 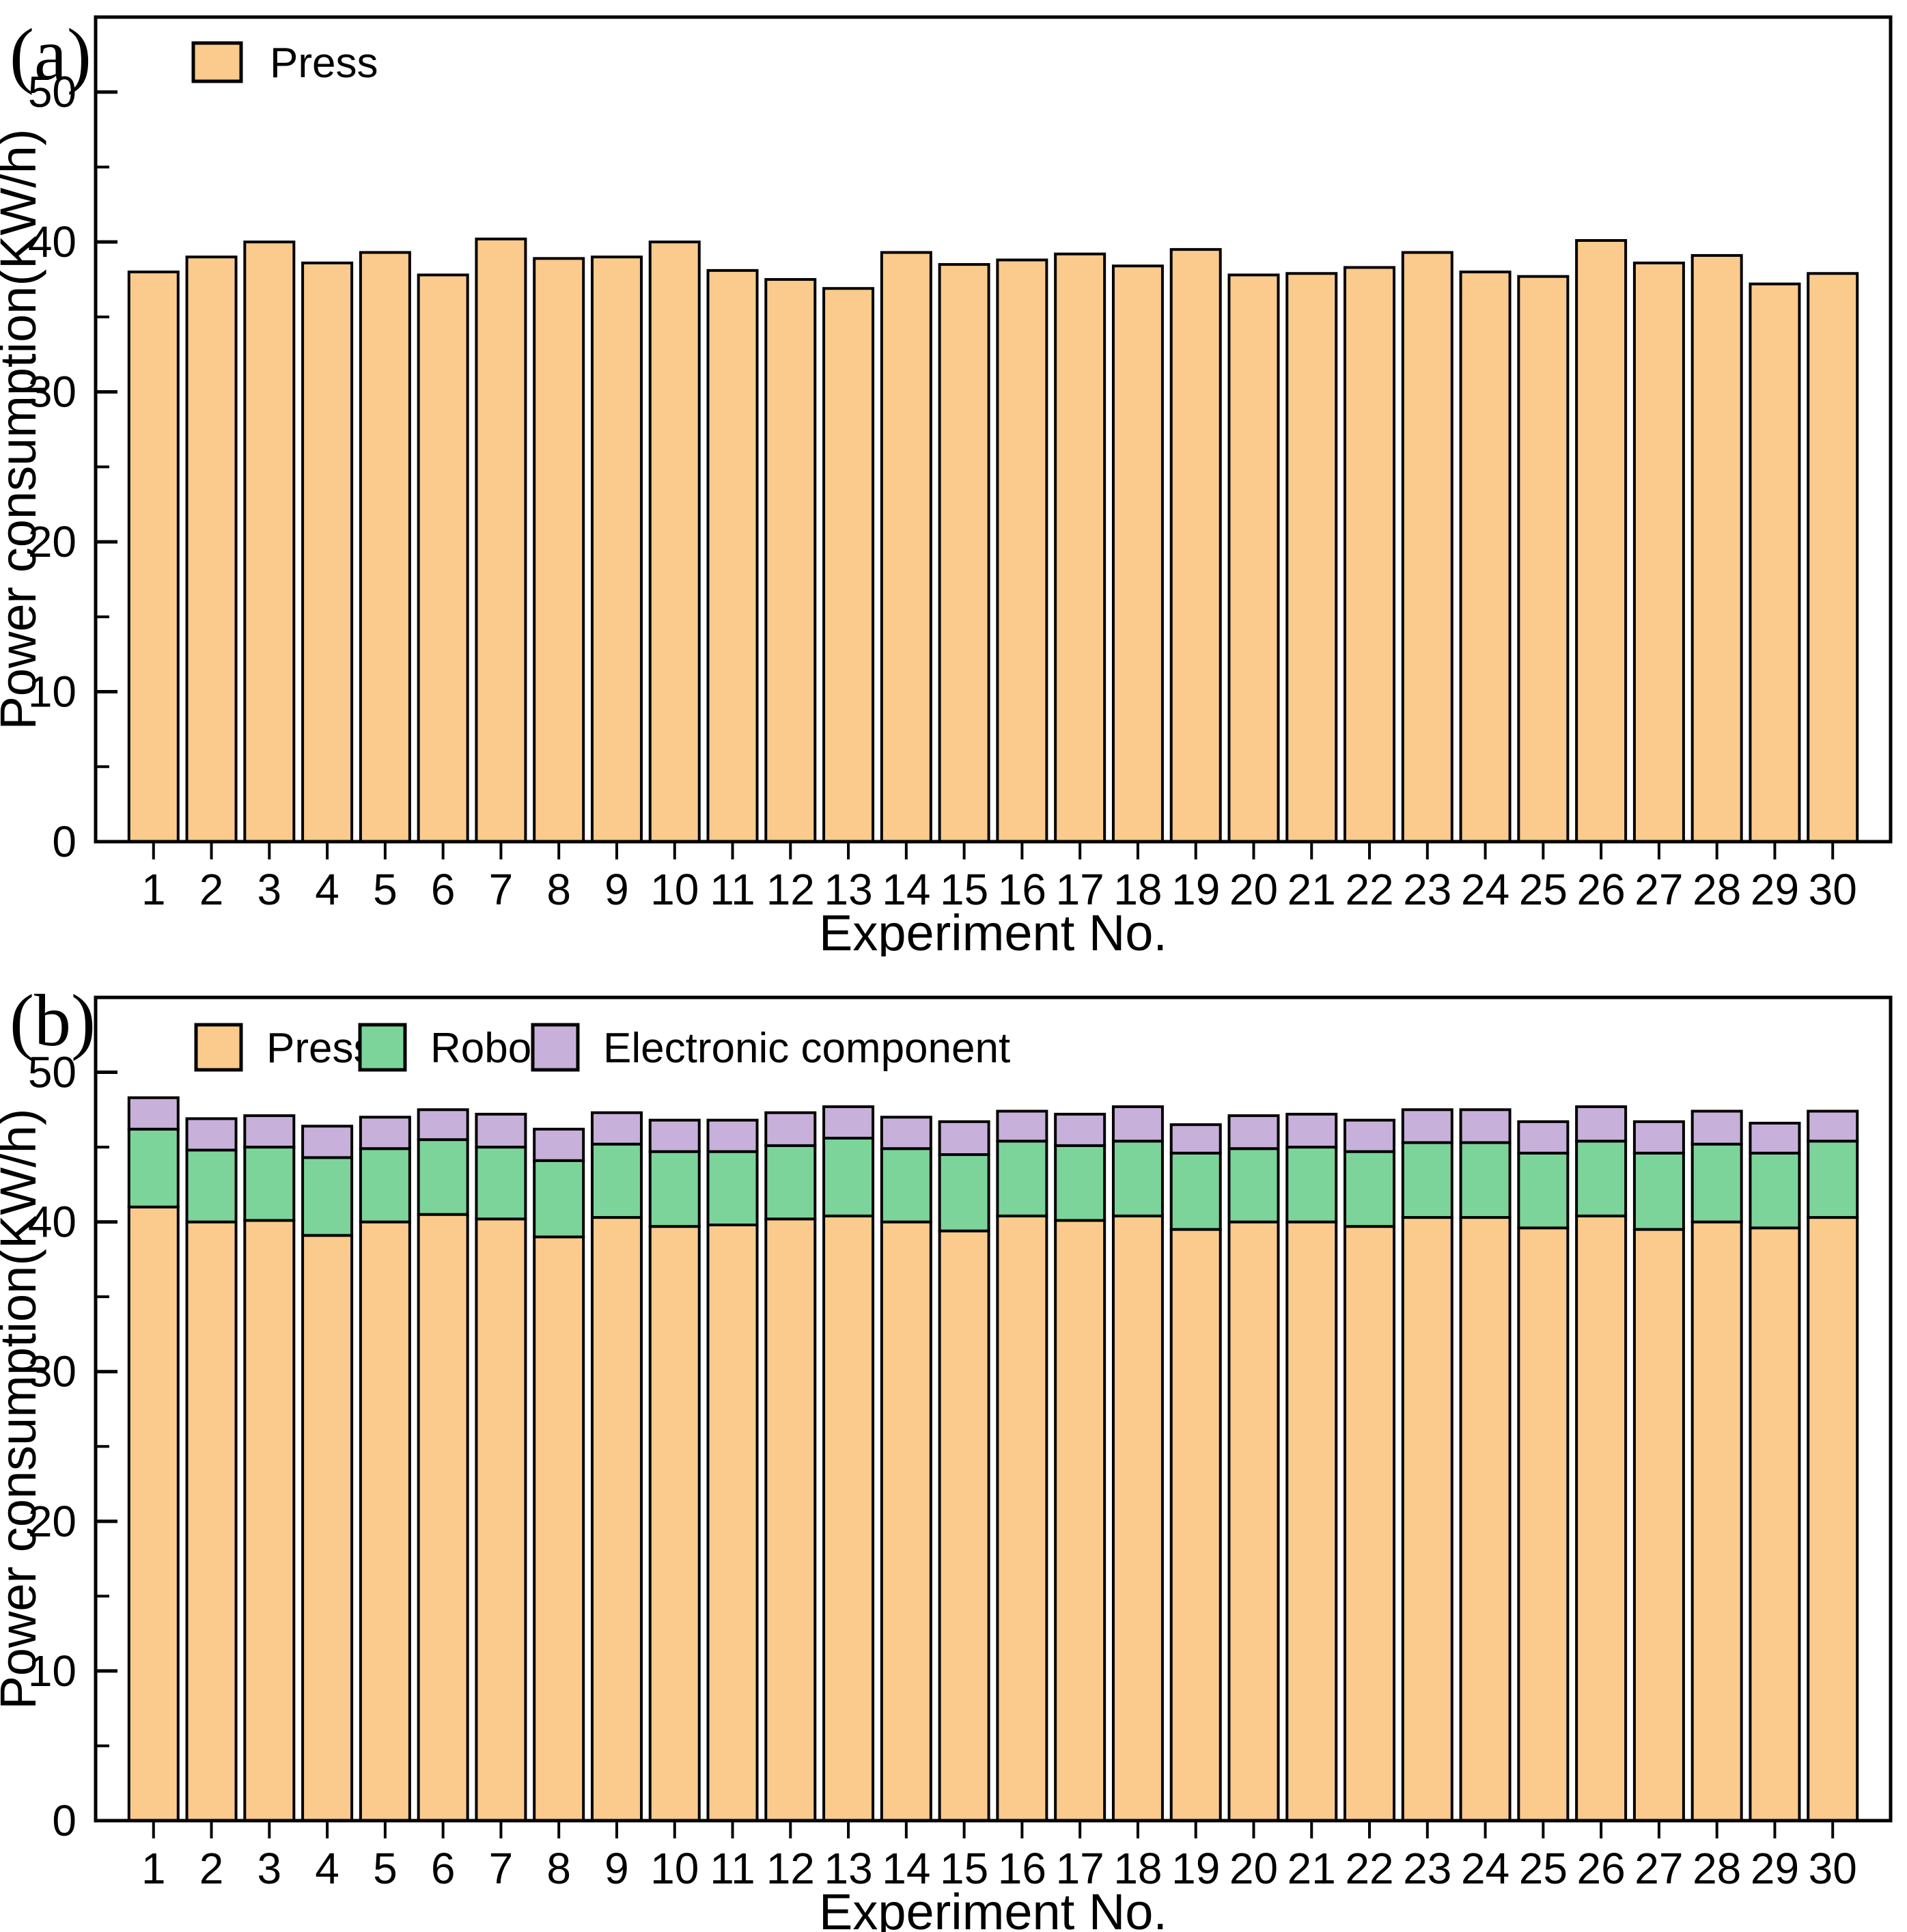 What do you see at coordinates (52, 1521) in the screenshot?
I see `y-tick-label: 20` at bounding box center [52, 1521].